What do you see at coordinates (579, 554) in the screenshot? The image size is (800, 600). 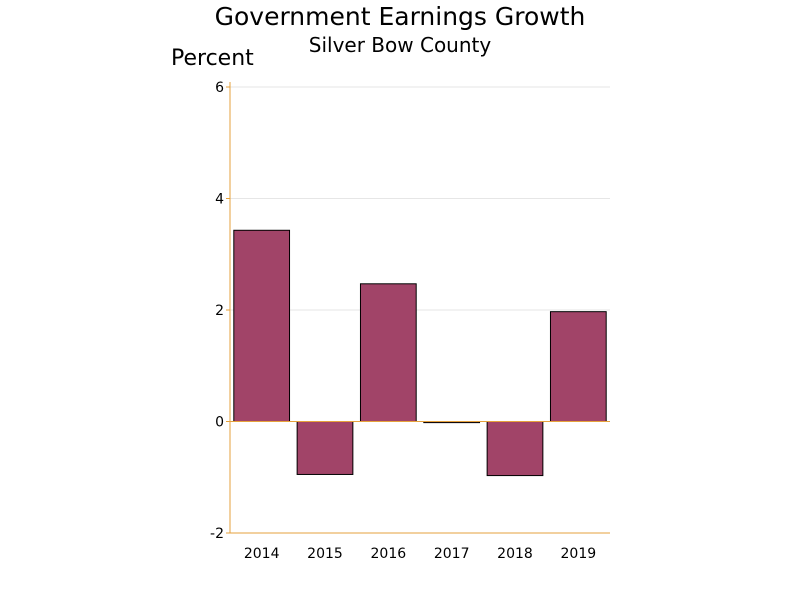 I see `x-tick-label: 2019` at bounding box center [579, 554].